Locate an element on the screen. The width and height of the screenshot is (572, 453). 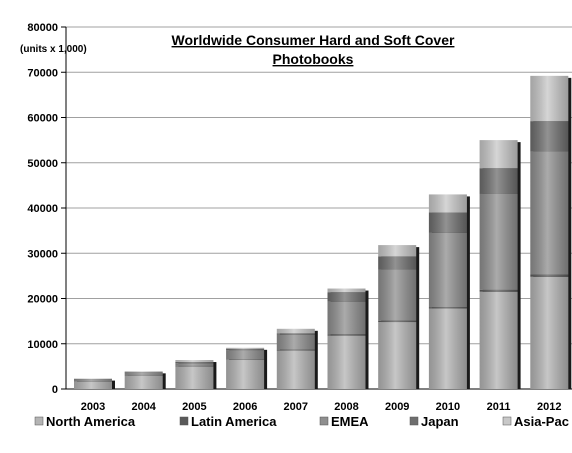
bar-stack-2011 is located at coordinates (500, 264).